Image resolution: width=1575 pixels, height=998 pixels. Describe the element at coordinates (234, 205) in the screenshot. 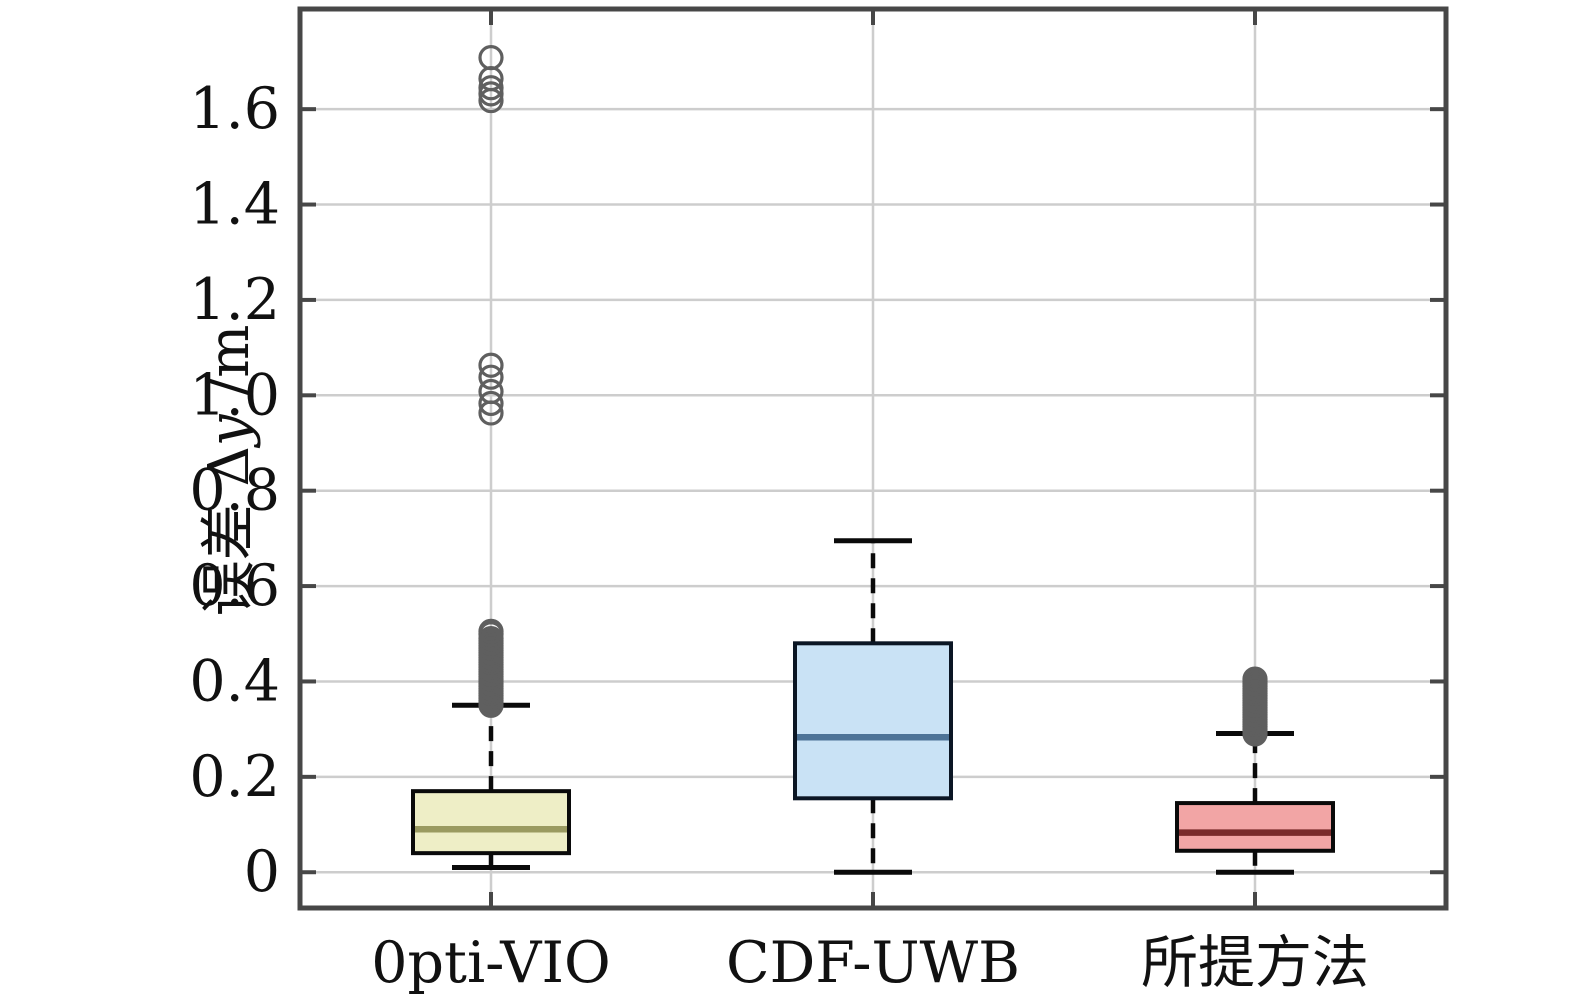

I see `y-tick-label: 1.4` at that location.